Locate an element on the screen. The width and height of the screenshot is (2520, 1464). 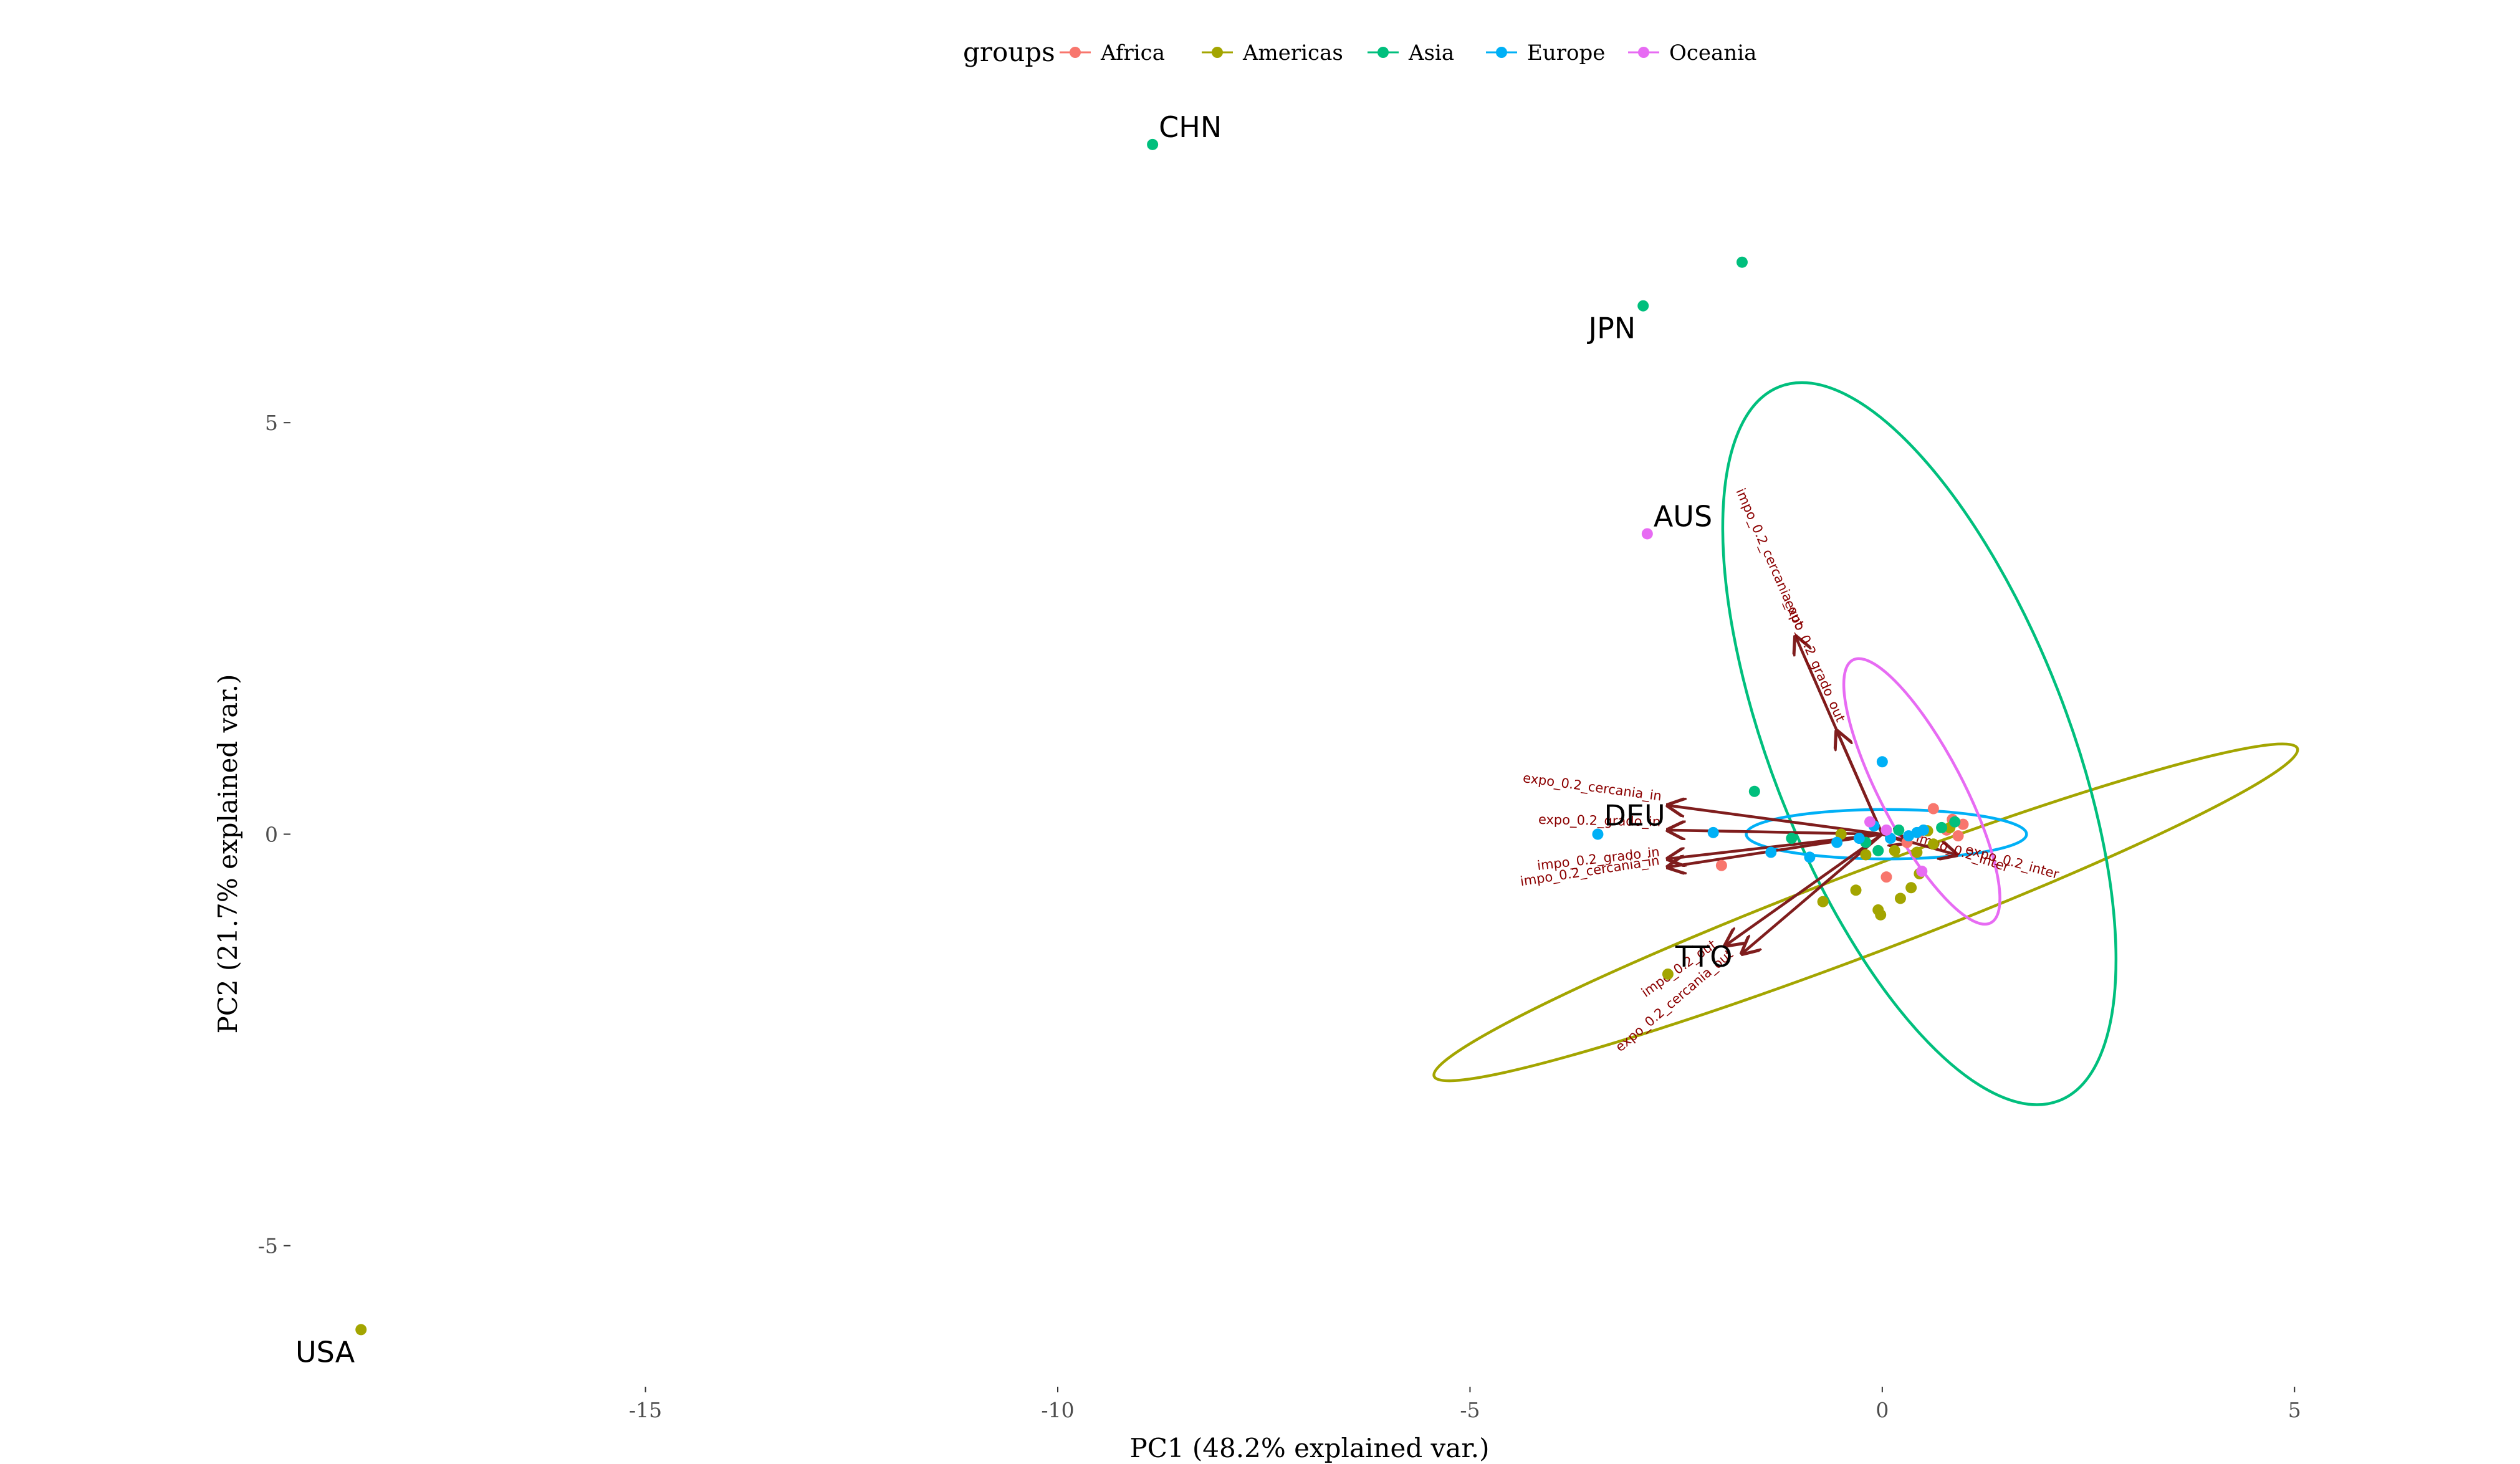
loading-label: expo_0.2_grado_in is located at coordinates (1599, 821).